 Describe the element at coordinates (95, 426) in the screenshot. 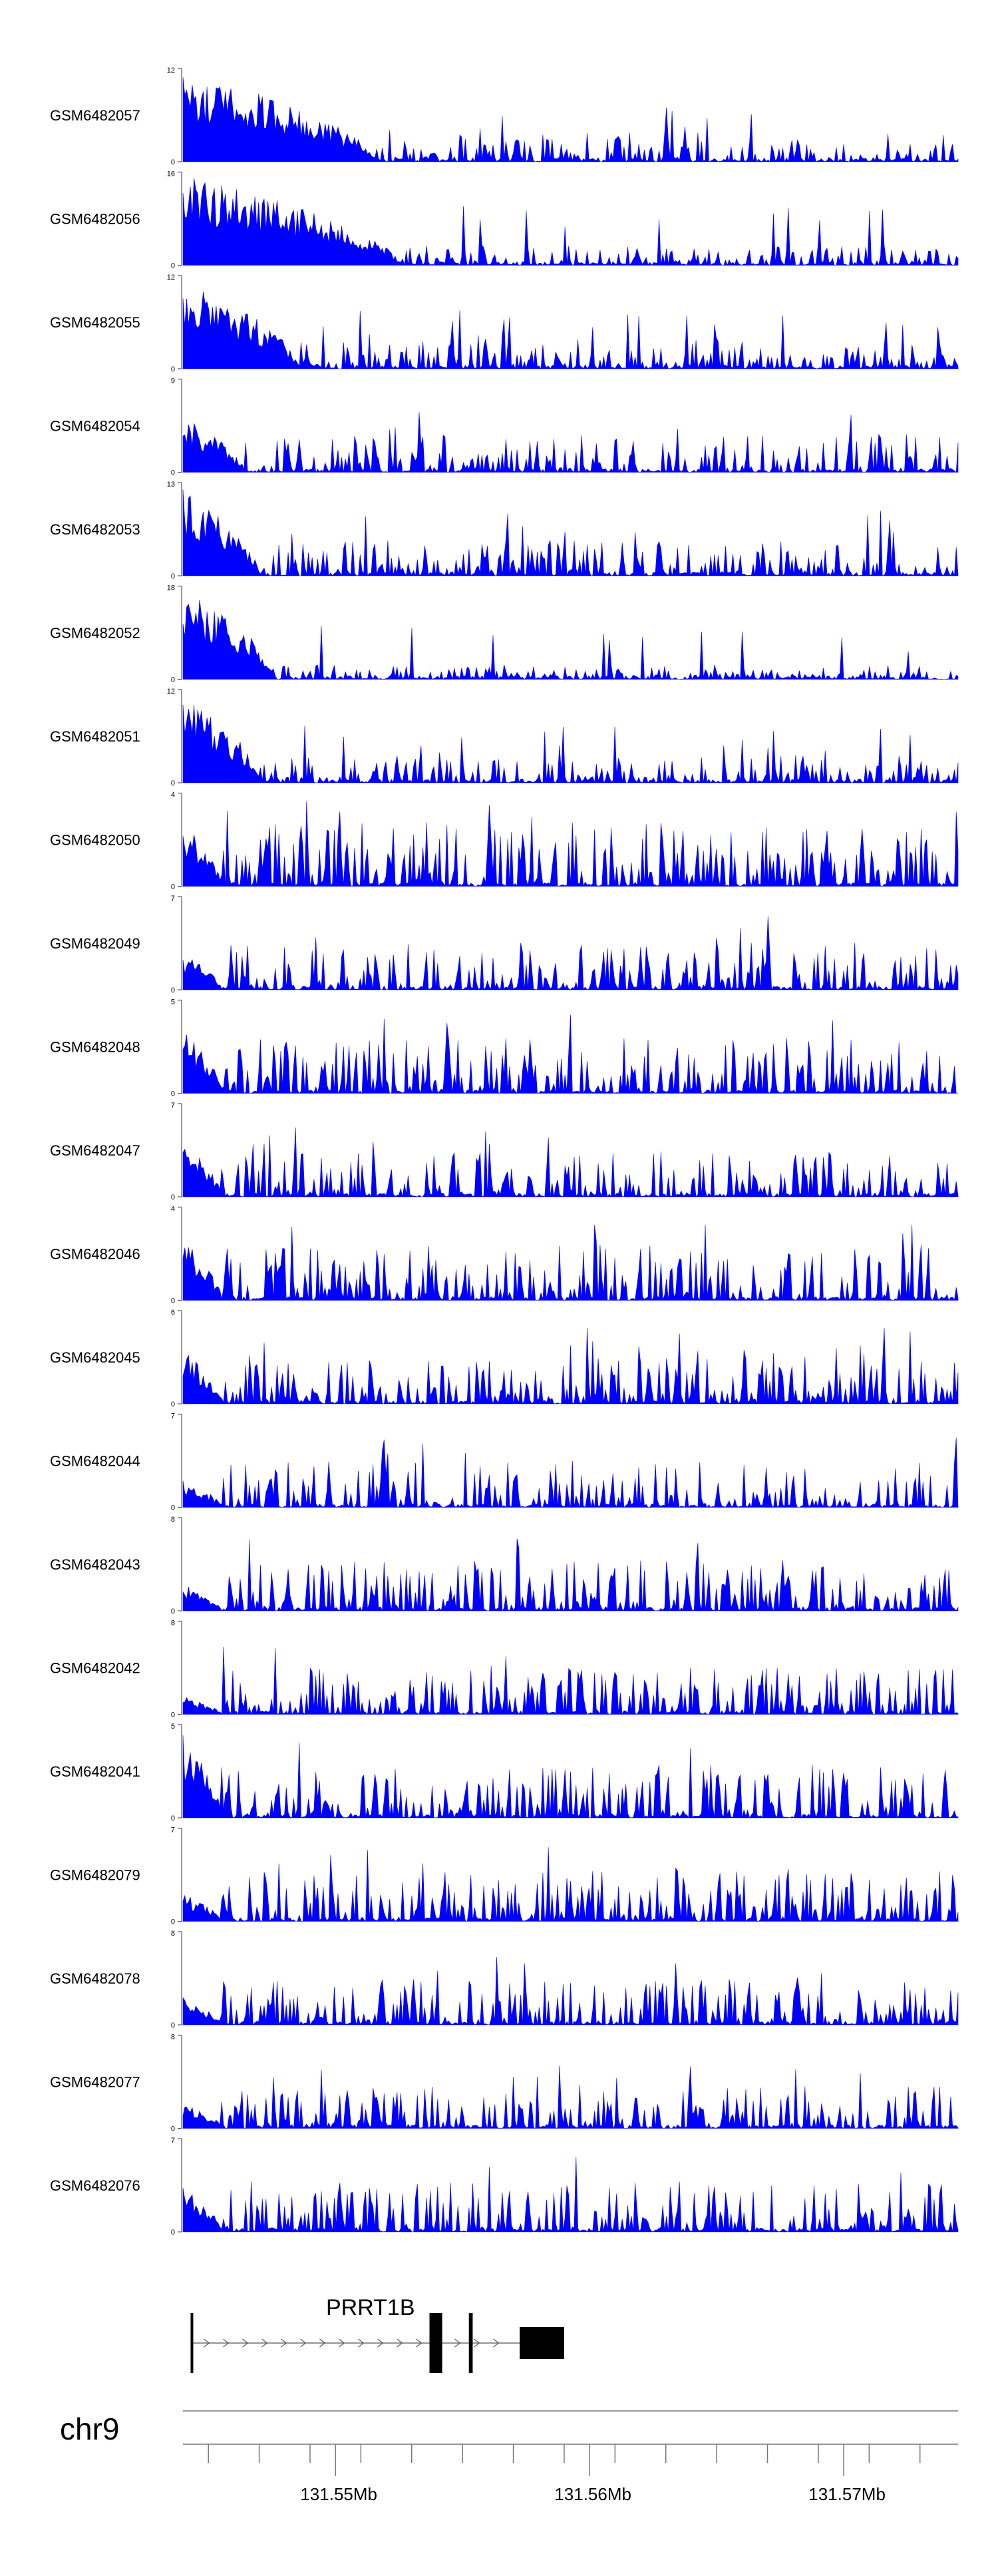

I see `track-label: GSM6482054` at that location.